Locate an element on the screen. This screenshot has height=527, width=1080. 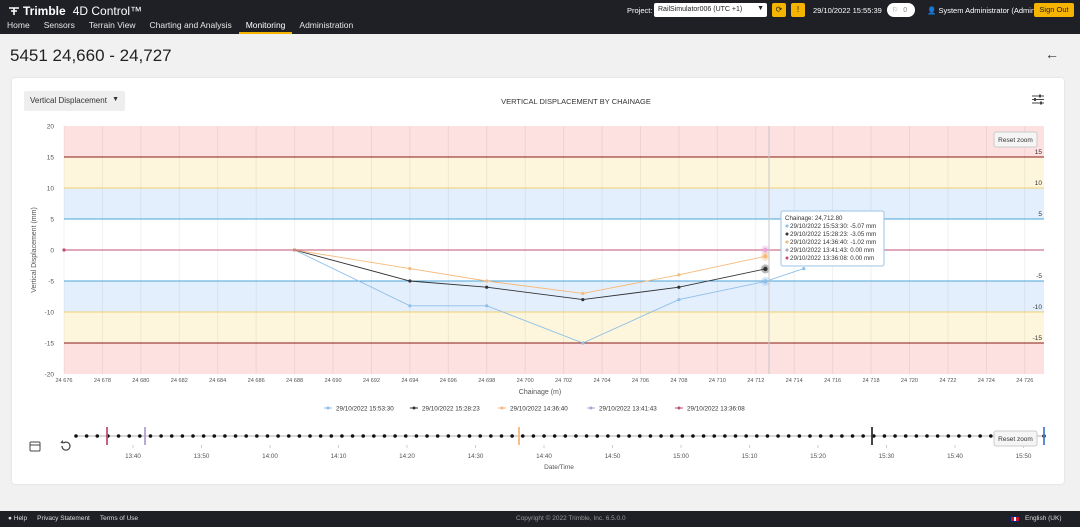
timeline-reset-zoom-label: Reset zoom is located at coordinates (1015, 439).